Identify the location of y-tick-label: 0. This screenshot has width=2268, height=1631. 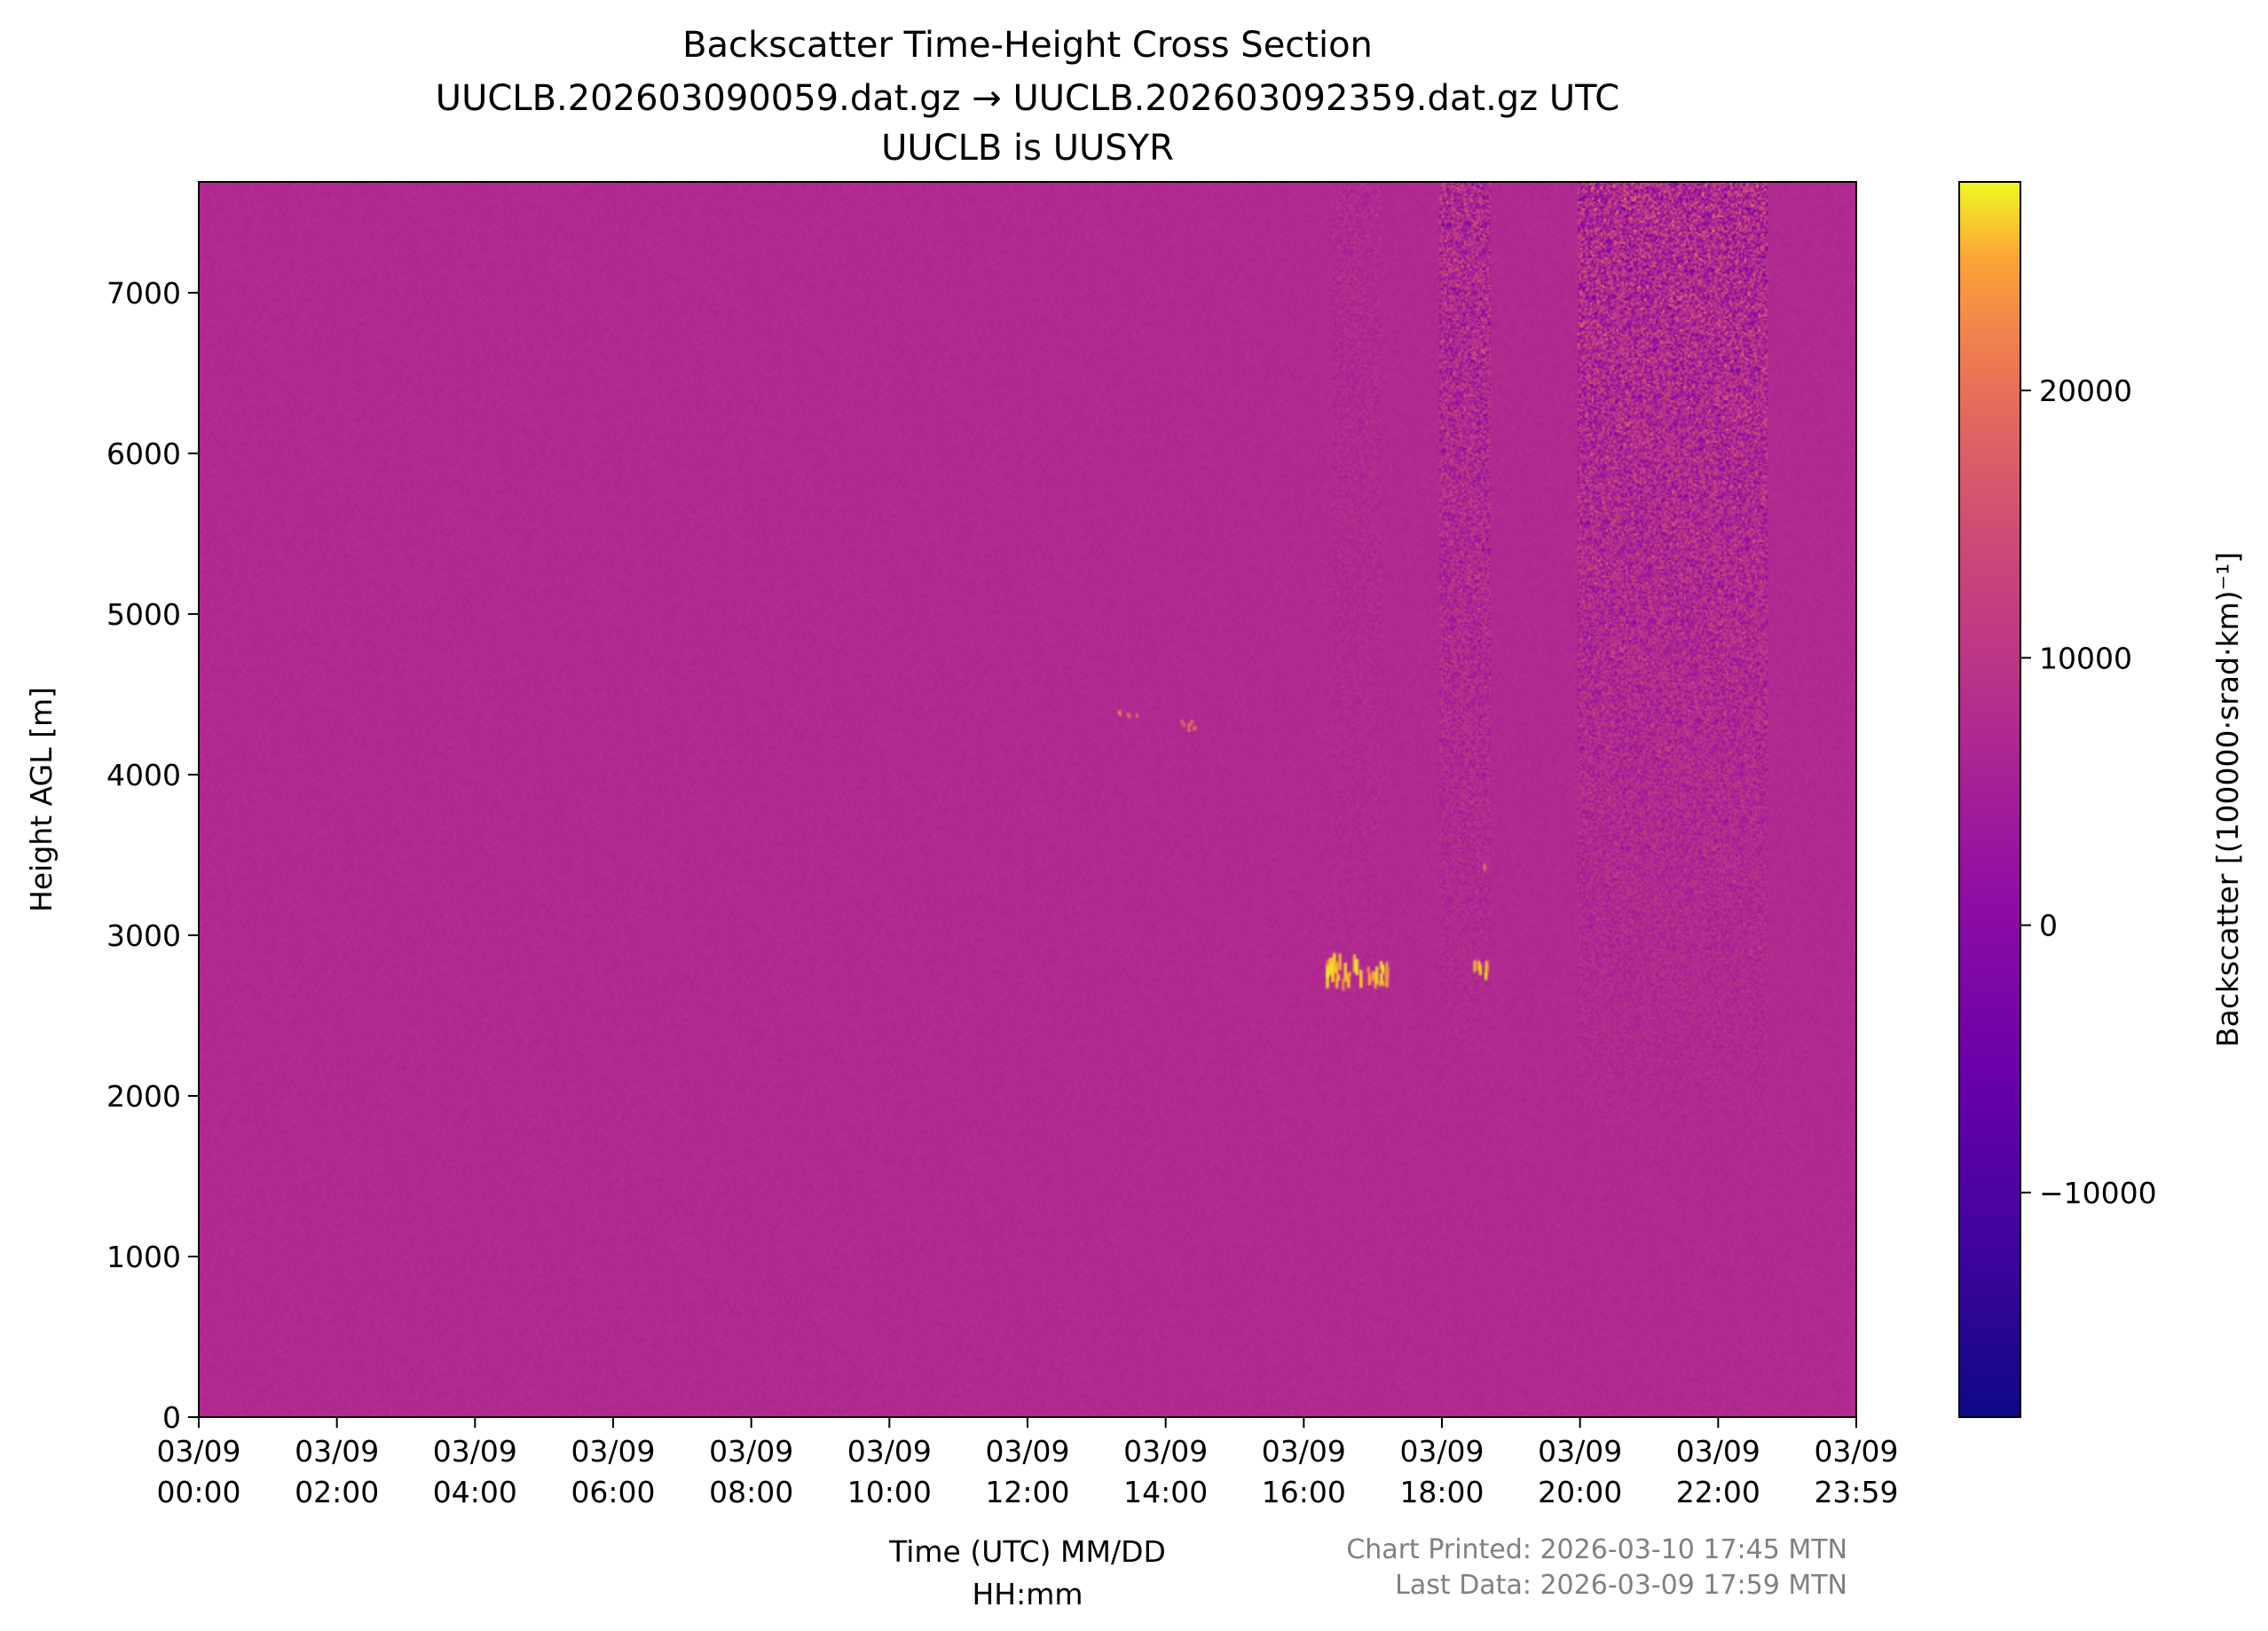
(171, 1417).